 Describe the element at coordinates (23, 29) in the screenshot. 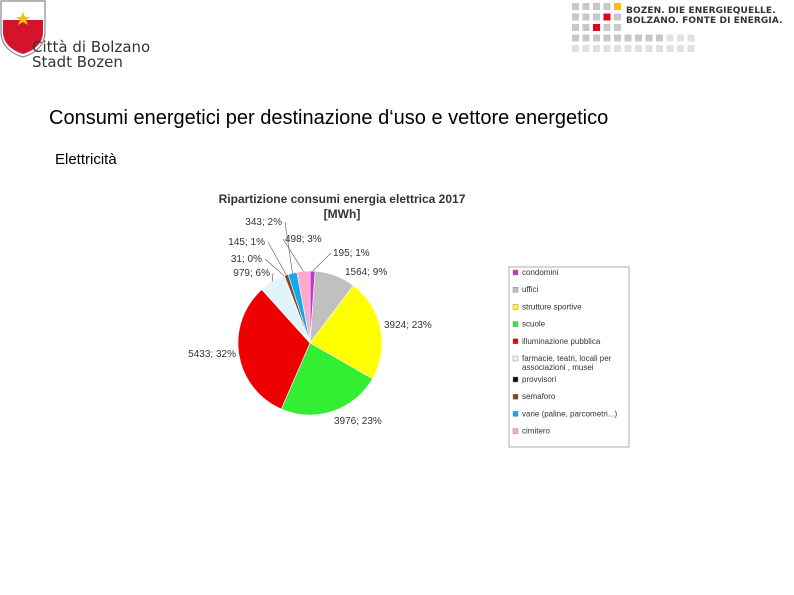

I see `bolzano-crest-logo` at that location.